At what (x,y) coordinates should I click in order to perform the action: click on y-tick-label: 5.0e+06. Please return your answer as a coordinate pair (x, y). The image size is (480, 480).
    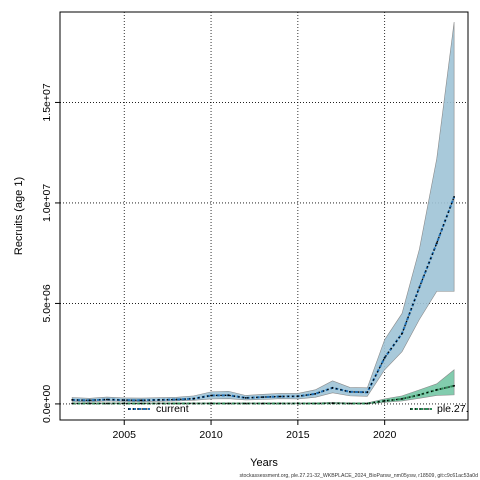
    Looking at the image, I should click on (47, 303).